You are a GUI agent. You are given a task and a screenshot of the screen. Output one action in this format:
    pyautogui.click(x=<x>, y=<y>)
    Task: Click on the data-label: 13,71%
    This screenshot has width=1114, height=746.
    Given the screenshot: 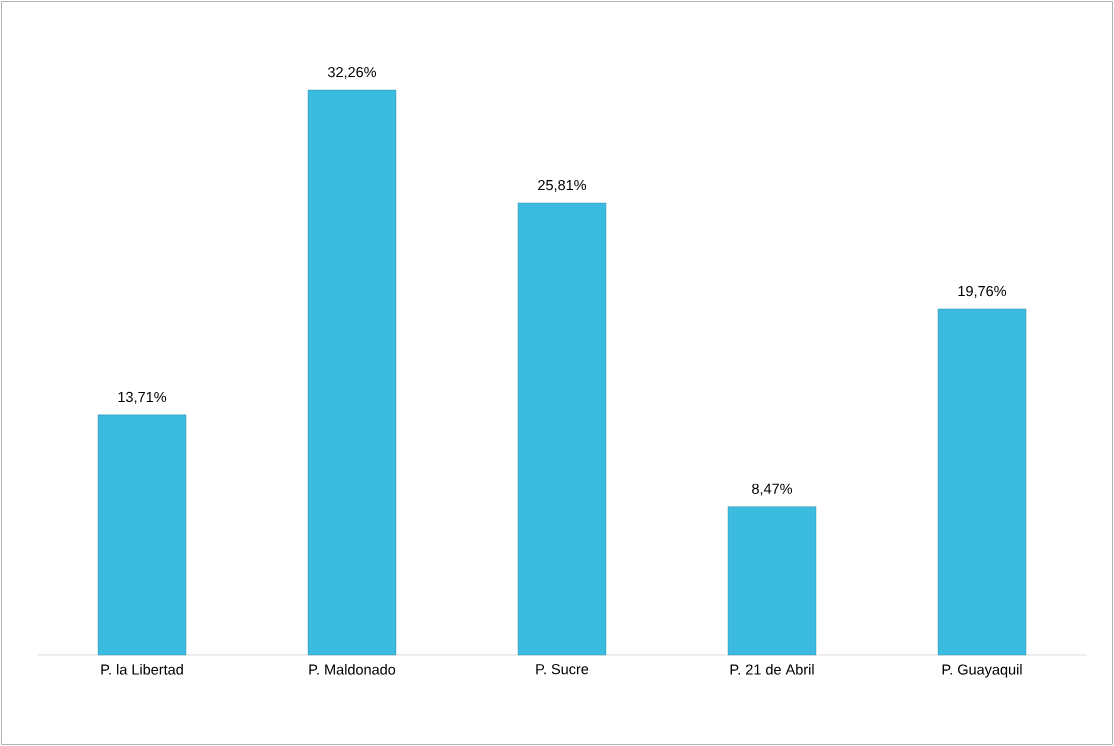 What is the action you would take?
    pyautogui.click(x=142, y=397)
    